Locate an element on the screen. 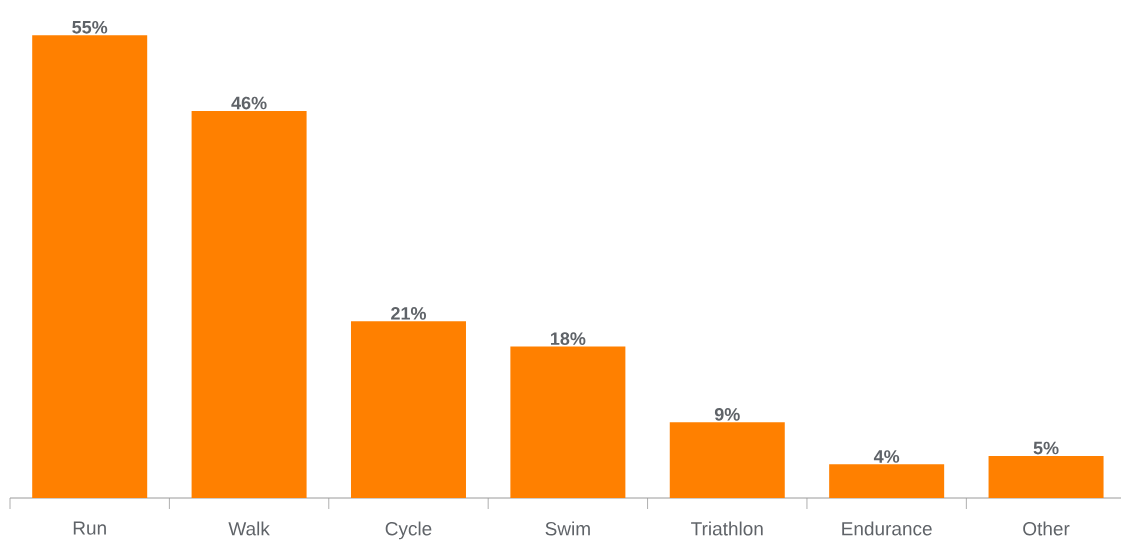  x-tick-label: Other is located at coordinates (1046, 528).